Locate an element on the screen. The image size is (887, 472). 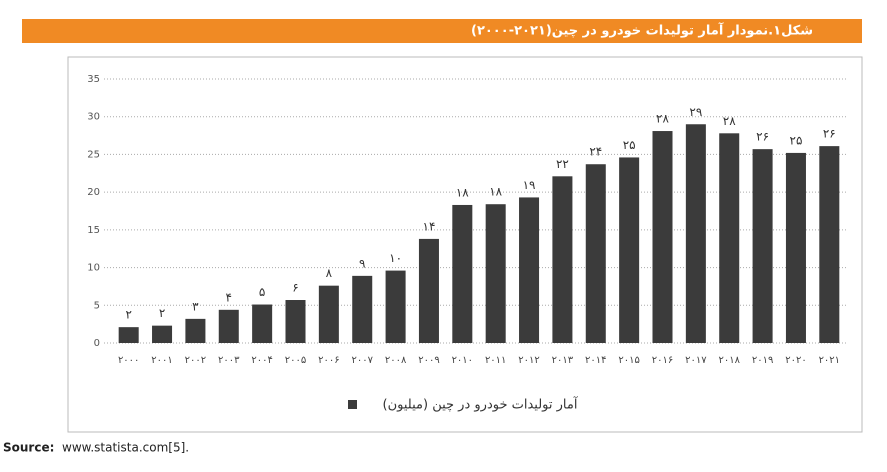
x-tick-label: ۲۰۰۲ is located at coordinates (195, 360).